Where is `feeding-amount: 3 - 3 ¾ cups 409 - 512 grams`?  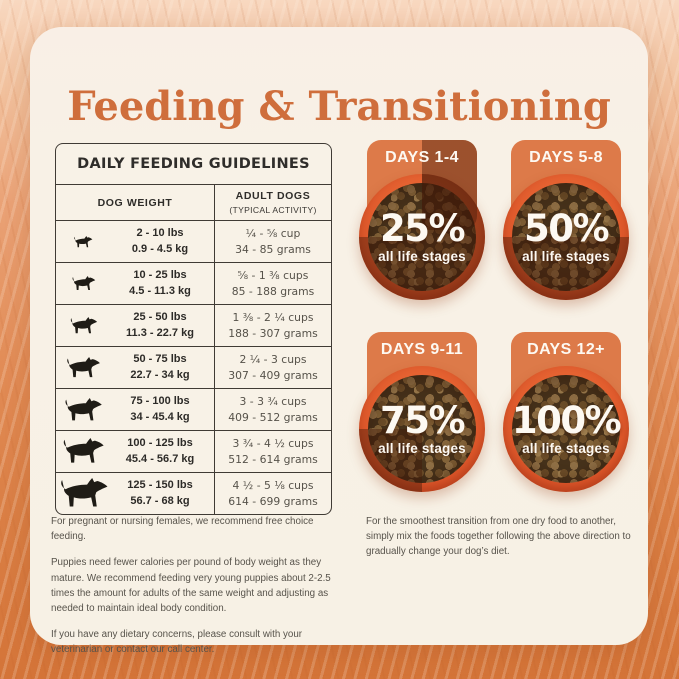 feeding-amount: 3 - 3 ¾ cups 409 - 512 grams is located at coordinates (273, 409).